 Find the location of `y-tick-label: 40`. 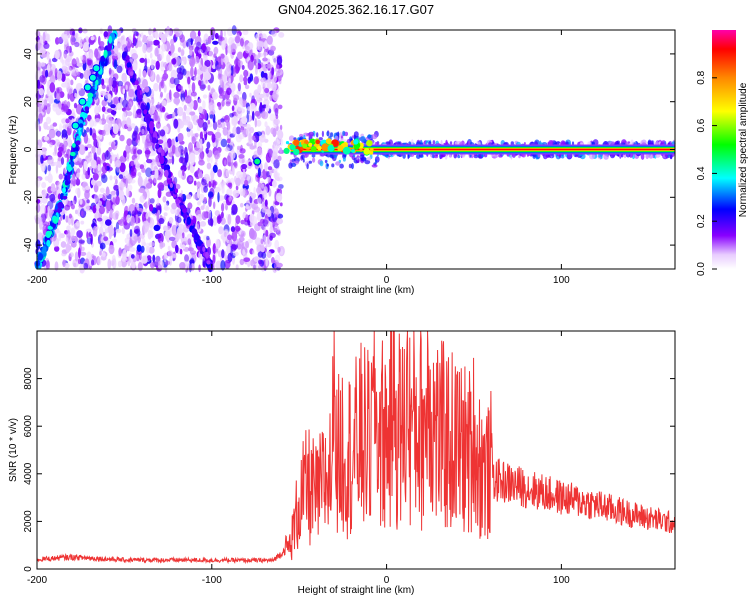

y-tick-label: 40 is located at coordinates (28, 54).